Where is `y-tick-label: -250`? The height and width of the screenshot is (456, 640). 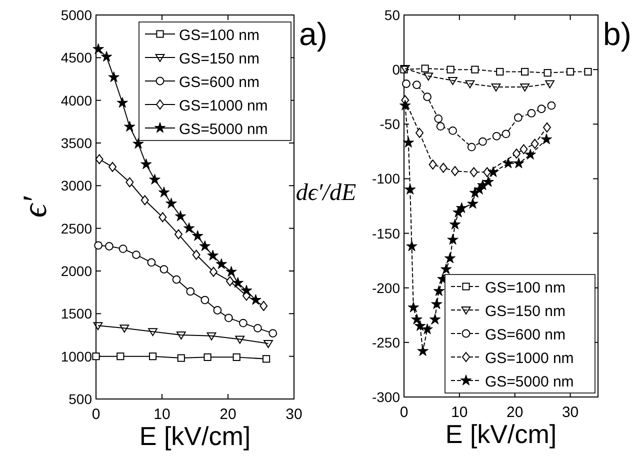
y-tick-label: -250 is located at coordinates (386, 342).